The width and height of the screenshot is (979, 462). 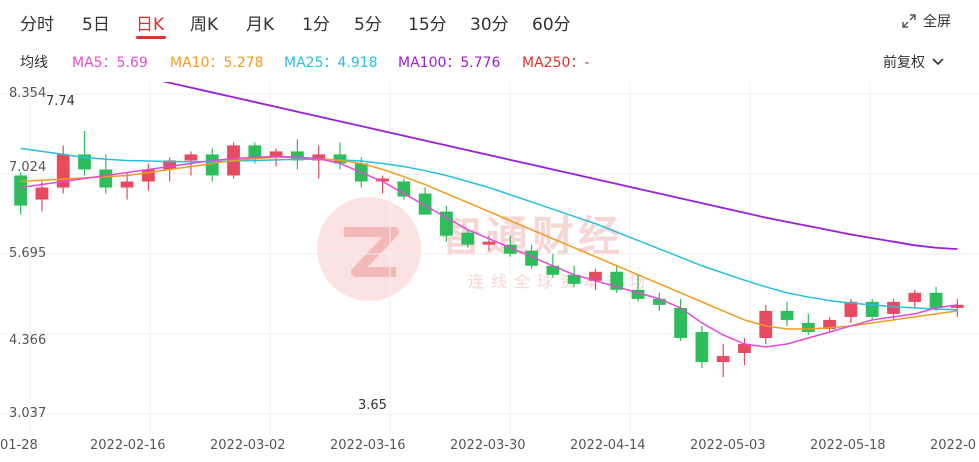 What do you see at coordinates (28, 93) in the screenshot?
I see `y-tick-0: 8.354` at bounding box center [28, 93].